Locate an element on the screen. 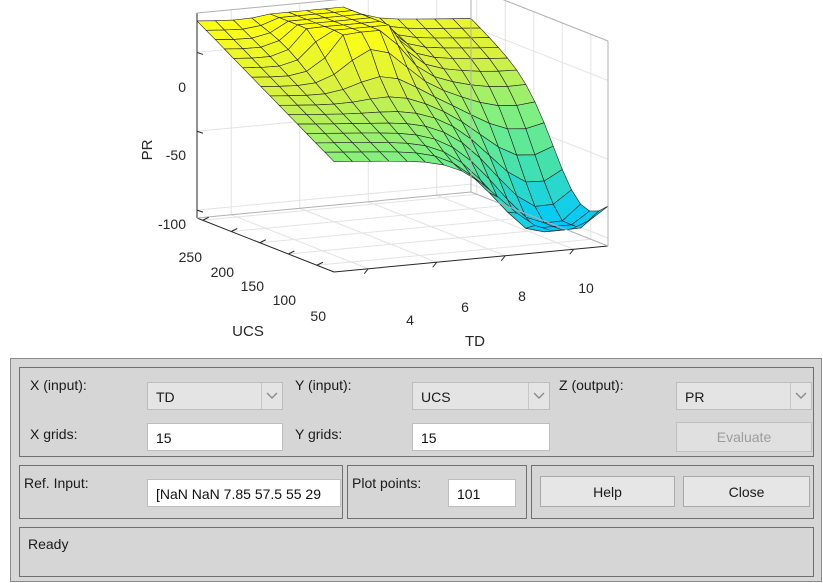 The width and height of the screenshot is (823, 583). x-input-value: TD is located at coordinates (165, 397).